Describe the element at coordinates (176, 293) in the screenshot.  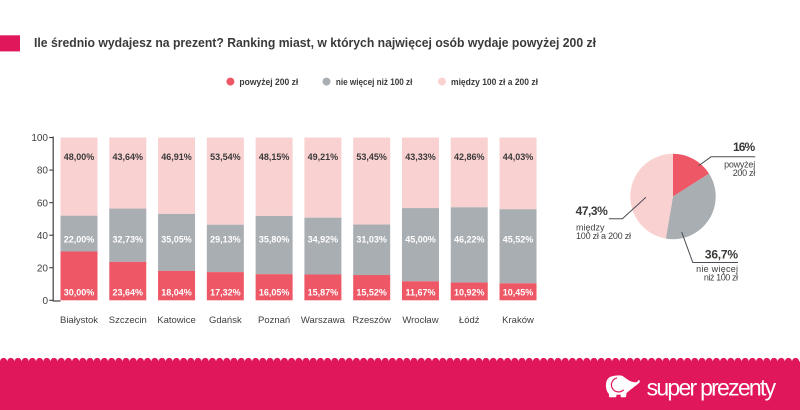
I see `svg-text: 18,04%` at that location.